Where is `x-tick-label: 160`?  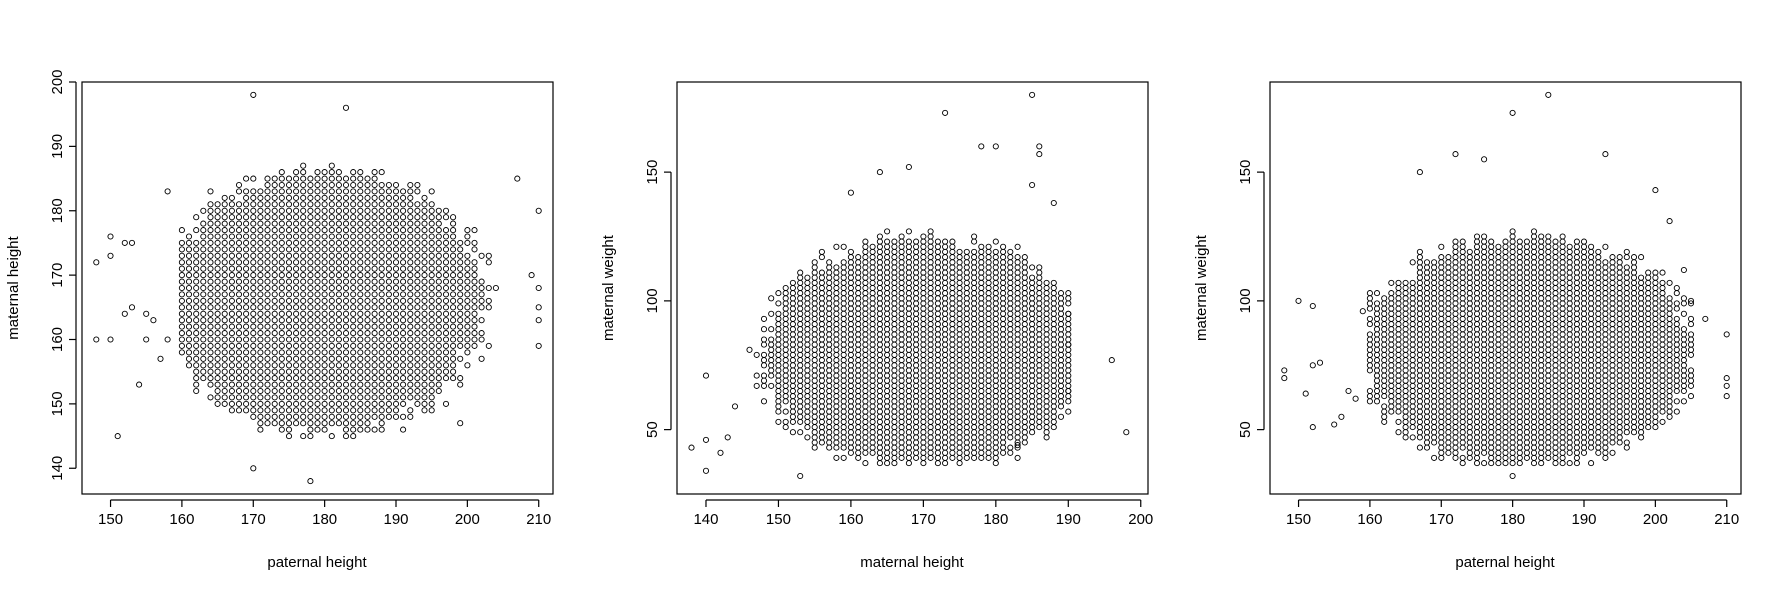 x-tick-label: 160 is located at coordinates (181, 519).